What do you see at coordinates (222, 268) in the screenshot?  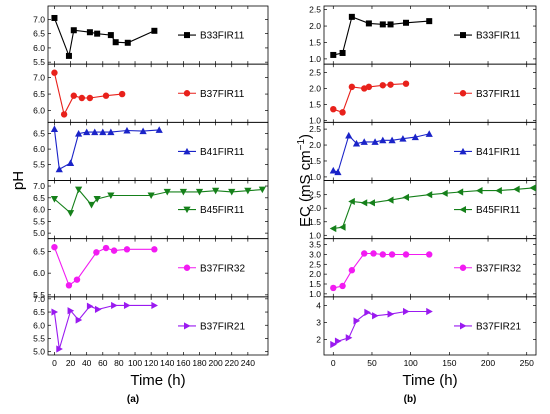 I see `legend-label: B37FIR32` at bounding box center [222, 268].